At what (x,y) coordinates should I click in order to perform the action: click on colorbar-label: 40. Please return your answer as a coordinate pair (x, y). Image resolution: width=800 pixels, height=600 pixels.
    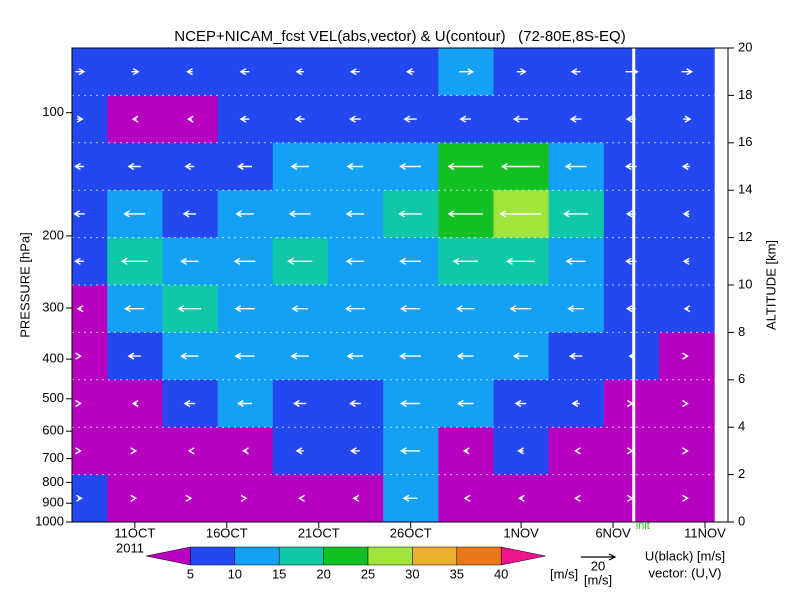
    Looking at the image, I should click on (501, 573).